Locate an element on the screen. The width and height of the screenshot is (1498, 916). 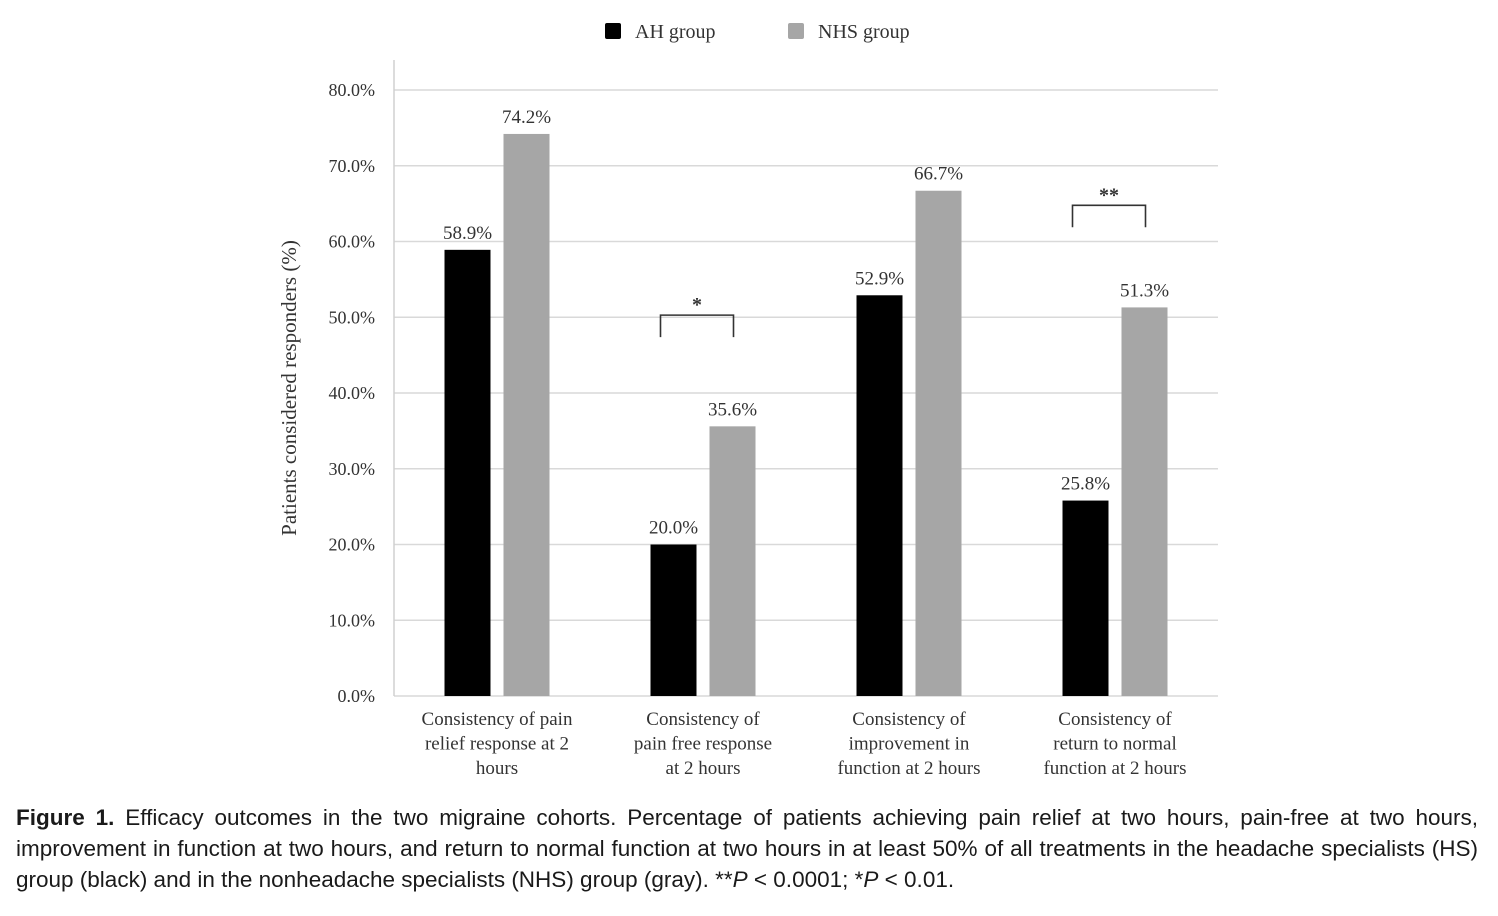
x-category-line: at 2 hours is located at coordinates (703, 768).